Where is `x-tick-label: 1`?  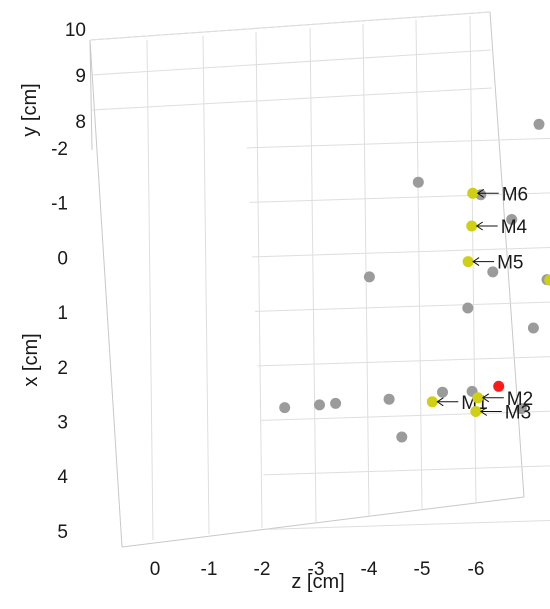
x-tick-label: 1 is located at coordinates (62, 313).